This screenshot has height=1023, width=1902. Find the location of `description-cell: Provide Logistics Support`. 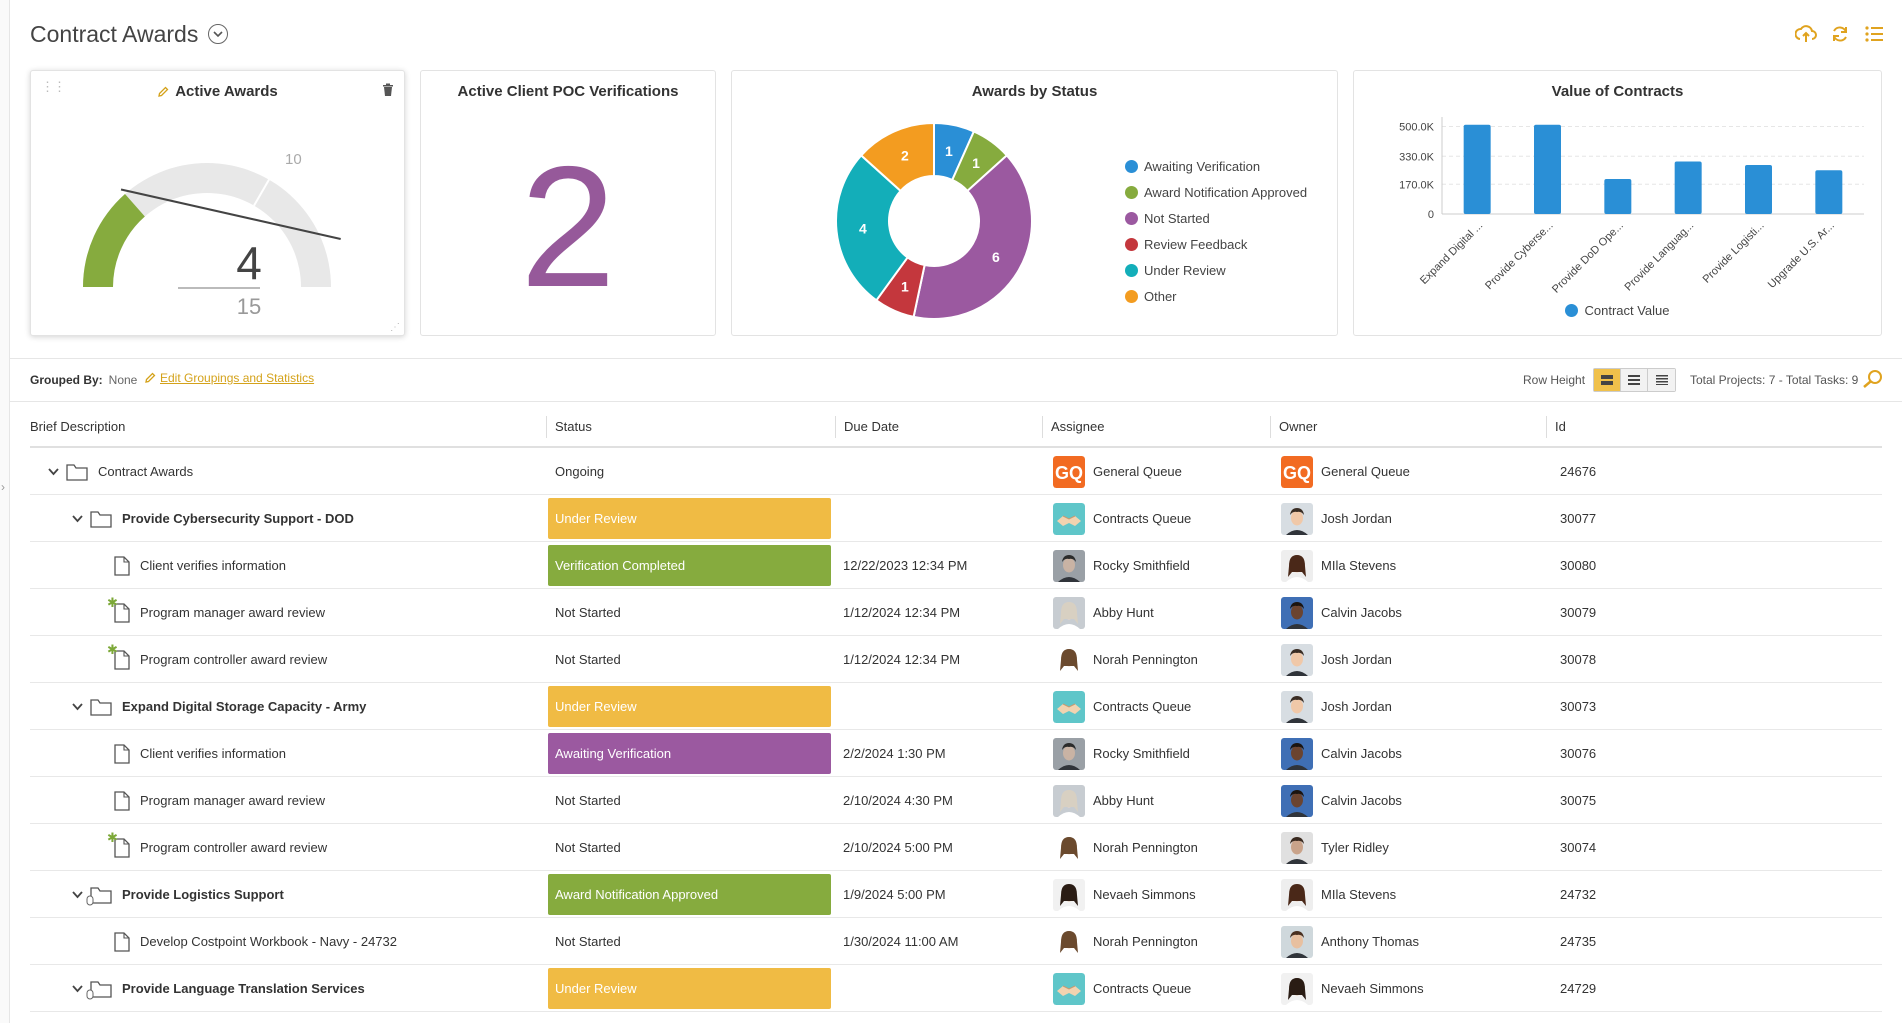

description-cell: Provide Logistics Support is located at coordinates (290, 894).